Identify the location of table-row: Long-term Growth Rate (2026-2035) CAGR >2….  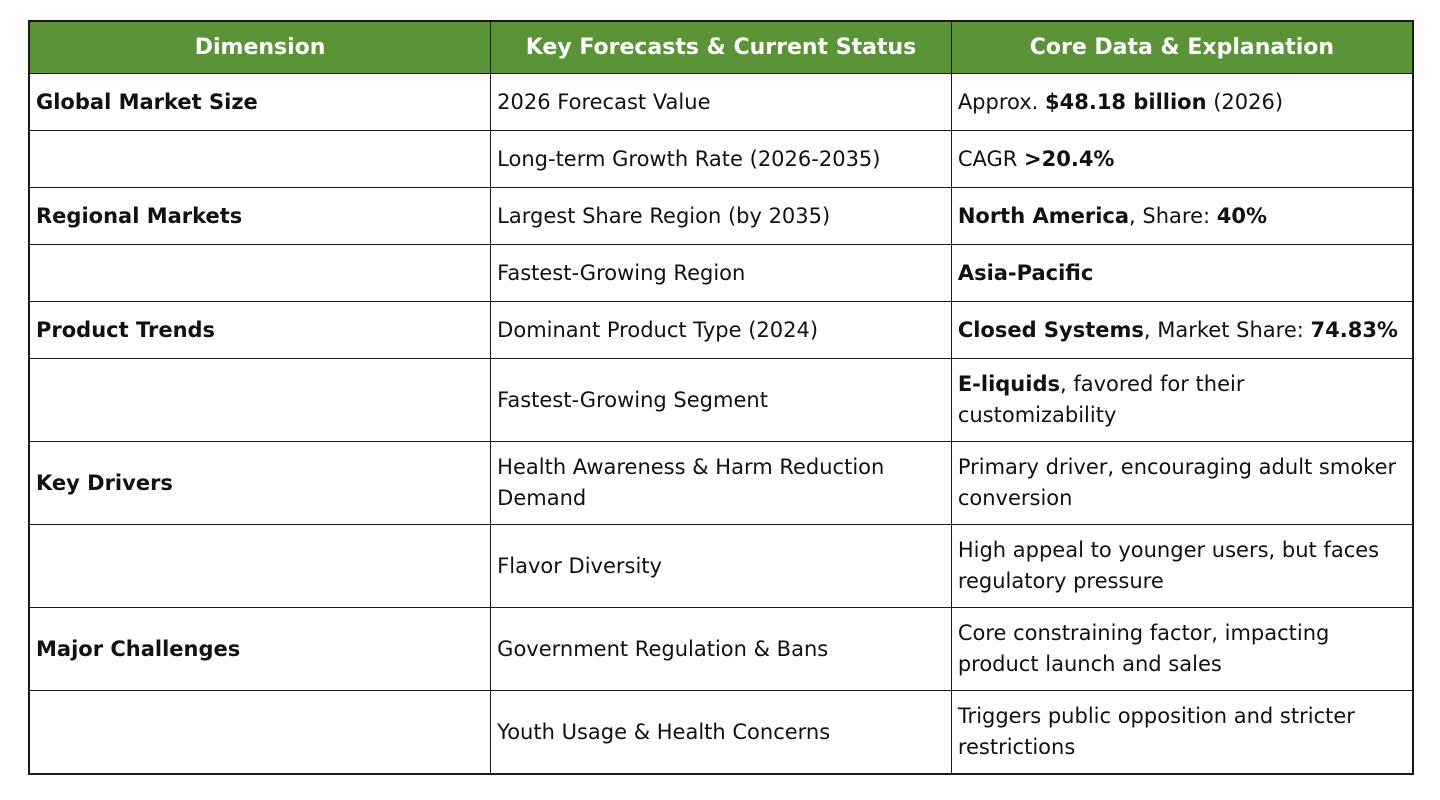
(721, 159).